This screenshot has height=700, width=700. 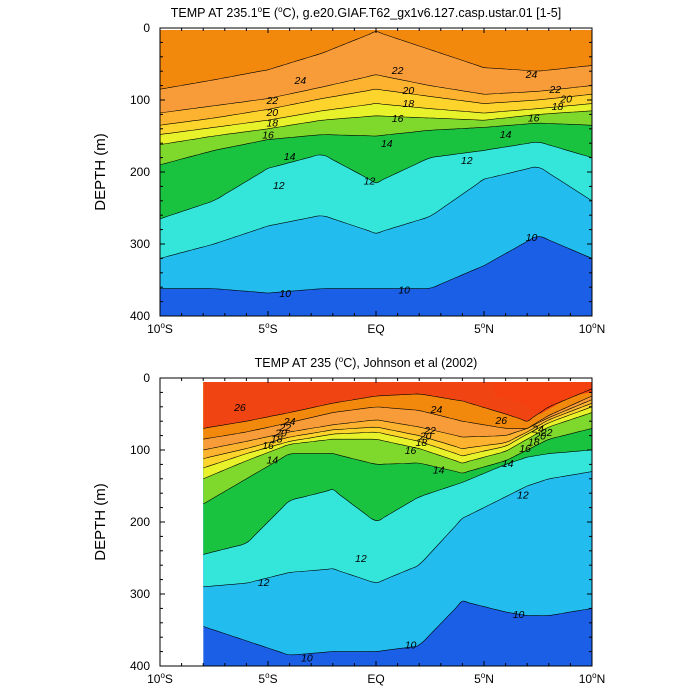 What do you see at coordinates (297, 363) in the screenshot?
I see `title-part: TEMP AT 235 (` at bounding box center [297, 363].